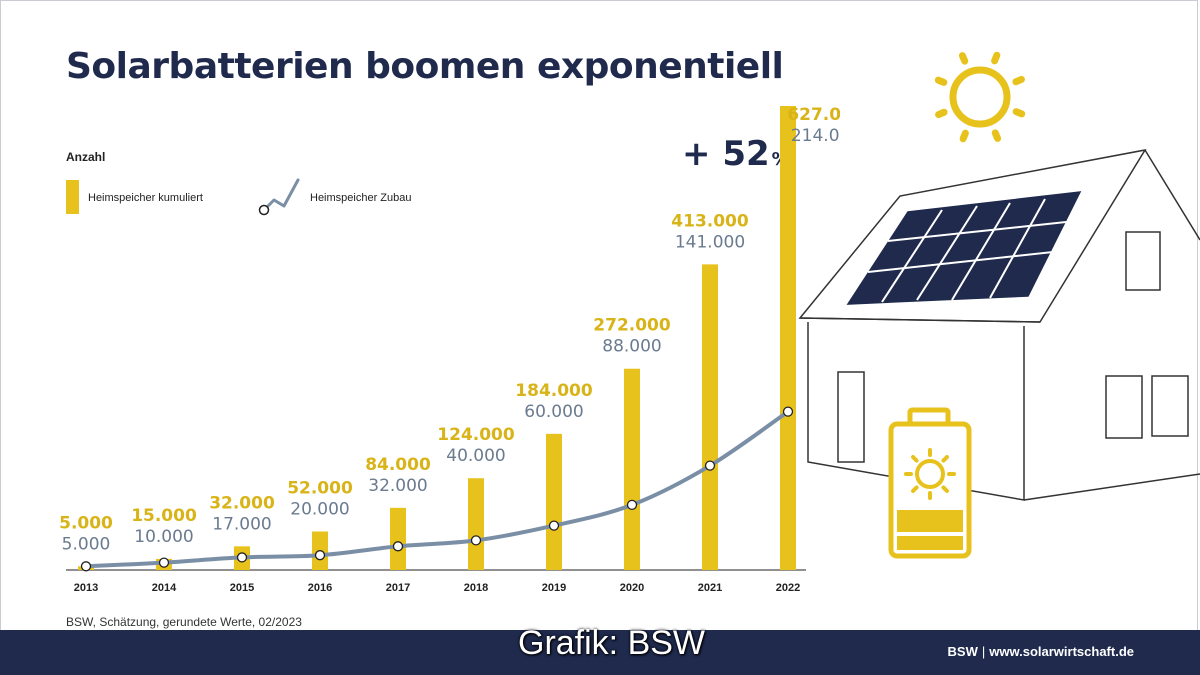 The width and height of the screenshot is (1200, 675). I want to click on line-series-zubau, so click(437, 489).